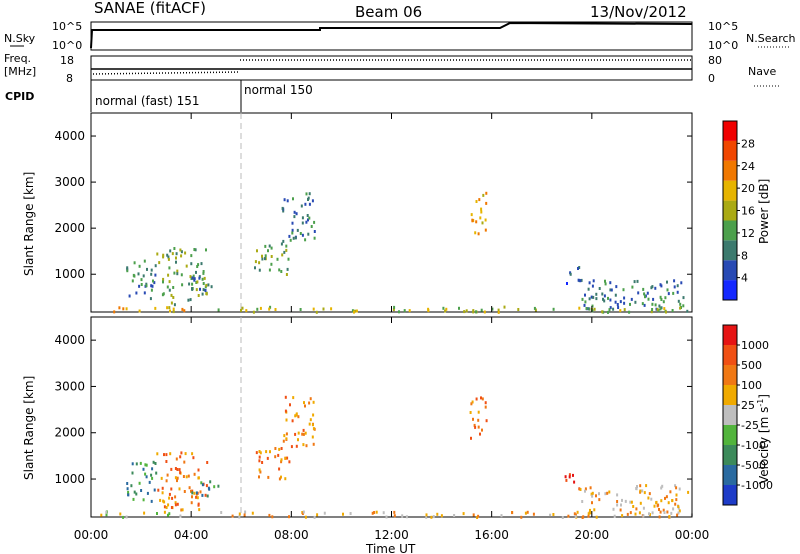 This screenshot has width=800, height=554. What do you see at coordinates (762, 71) in the screenshot?
I see `nave-label: Nave` at bounding box center [762, 71].